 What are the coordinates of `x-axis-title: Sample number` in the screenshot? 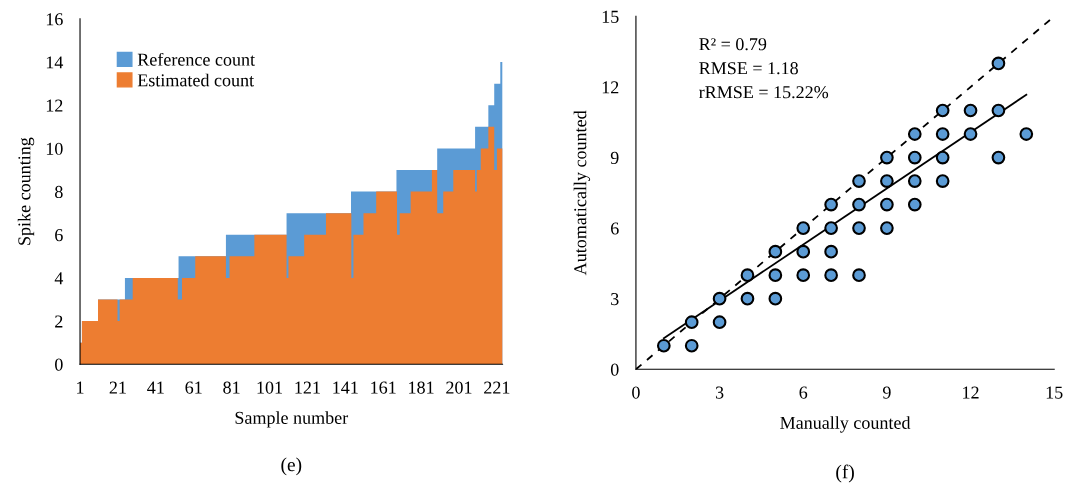 It's located at (292, 419).